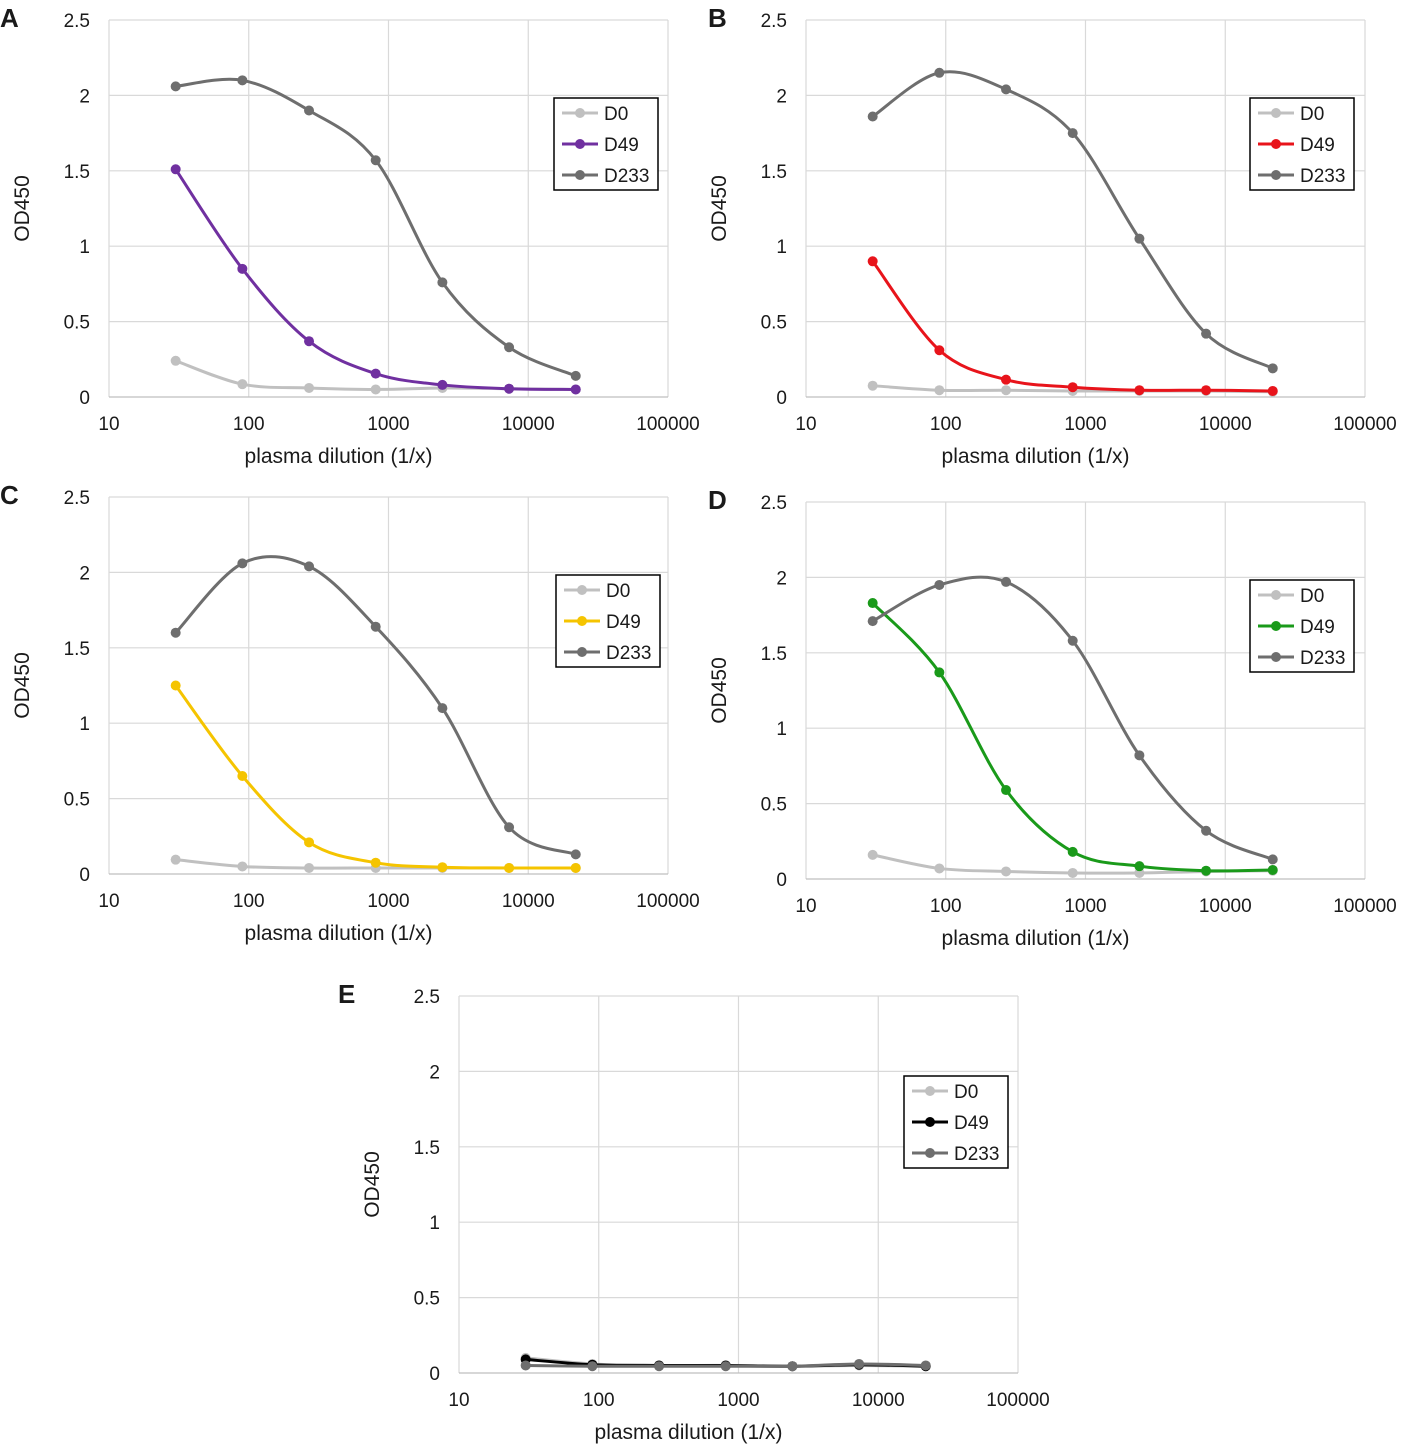 Image resolution: width=1406 pixels, height=1447 pixels. I want to click on y-axis-label: OD450, so click(719, 208).